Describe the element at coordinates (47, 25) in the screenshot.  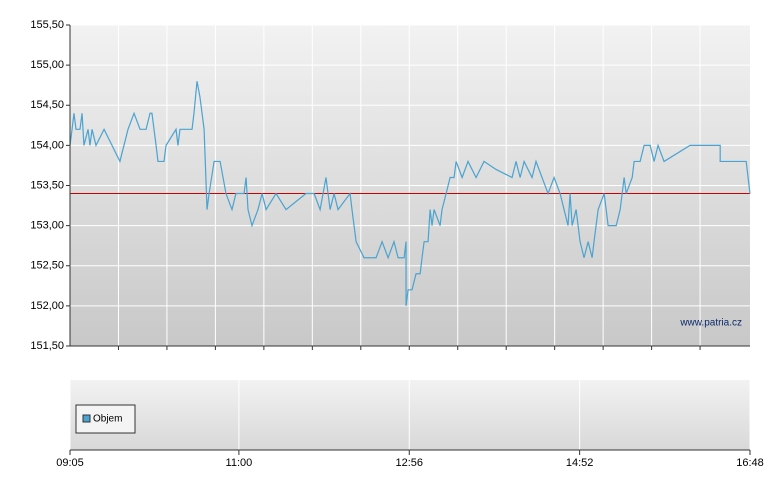
I see `y-tick-label: 155,50` at that location.